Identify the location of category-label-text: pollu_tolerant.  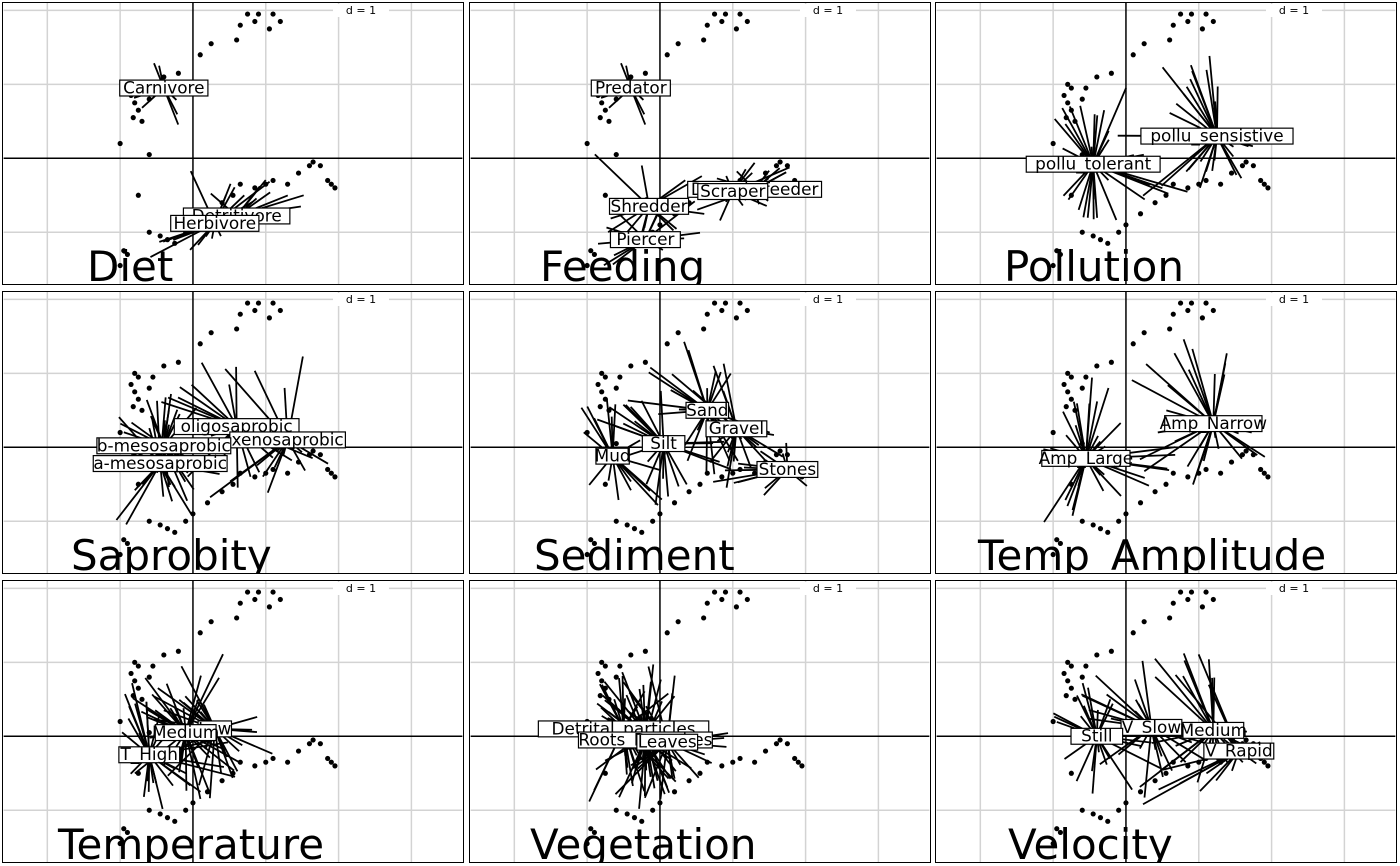
(1093, 164).